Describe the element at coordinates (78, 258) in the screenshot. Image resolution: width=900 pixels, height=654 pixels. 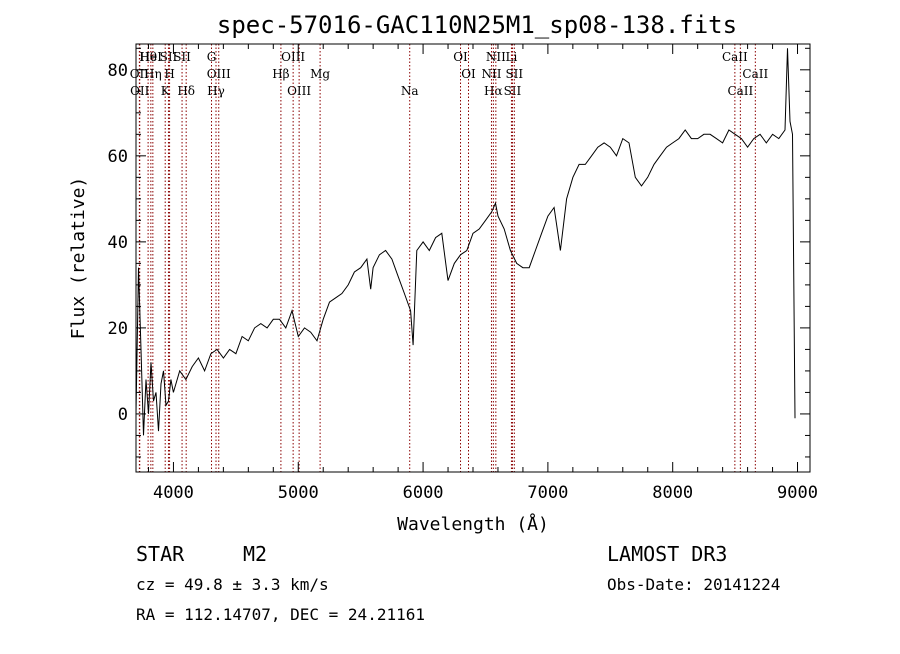
I see `y-axis-label: Flux (relative)` at that location.